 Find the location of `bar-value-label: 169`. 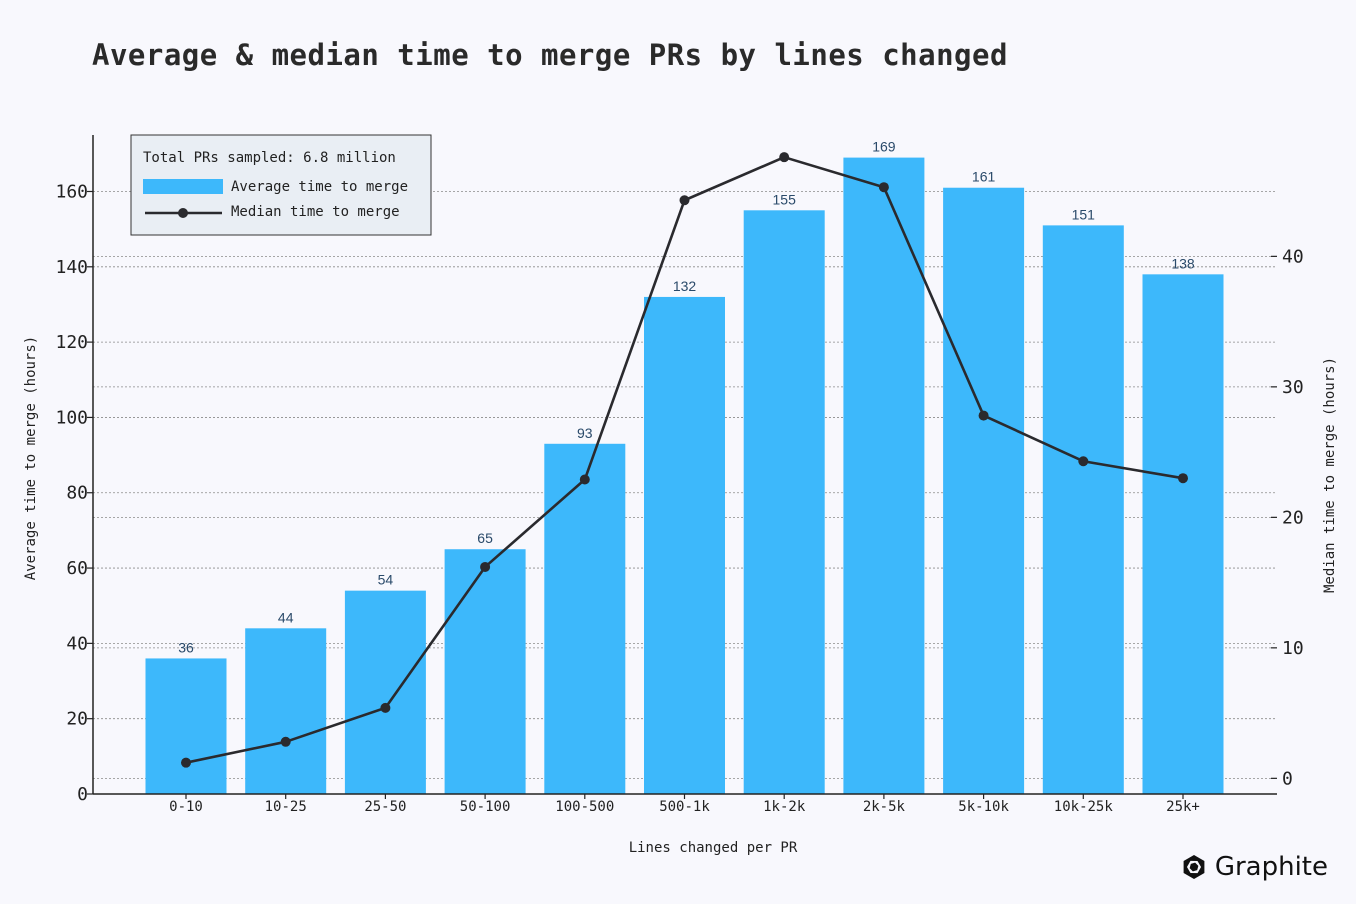

bar-value-label: 169 is located at coordinates (884, 147).